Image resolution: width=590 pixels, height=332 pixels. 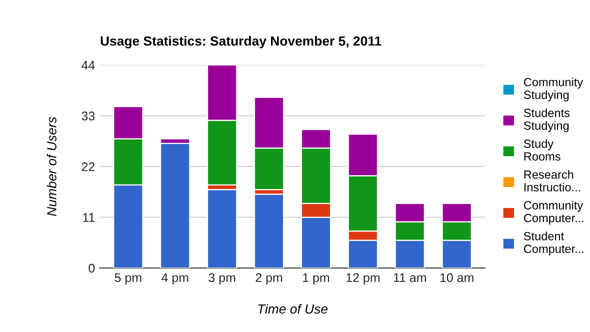 I want to click on x-tick-label: 3 pm, so click(x=222, y=279).